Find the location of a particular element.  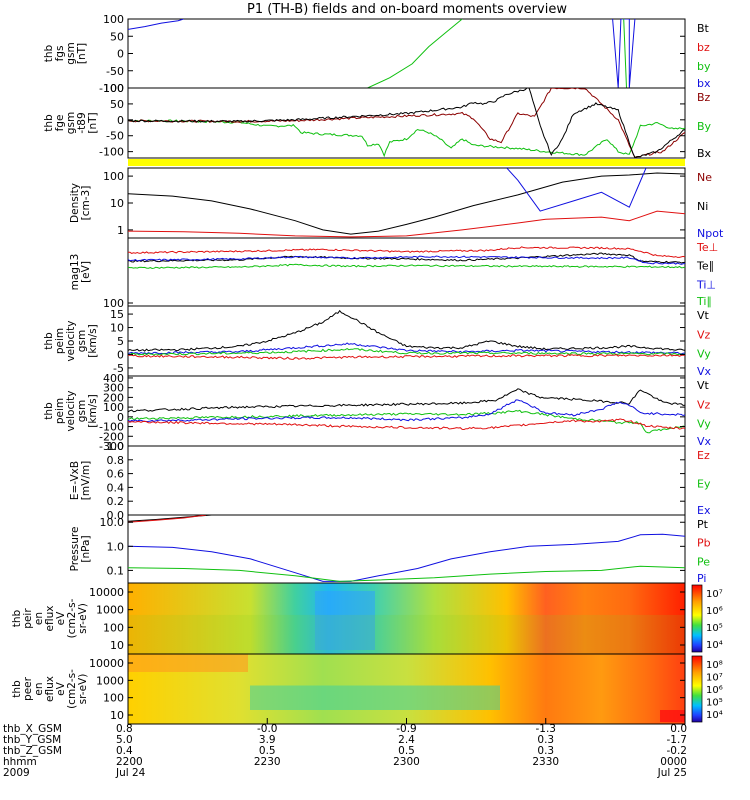

legend-label: bz is located at coordinates (703, 47).